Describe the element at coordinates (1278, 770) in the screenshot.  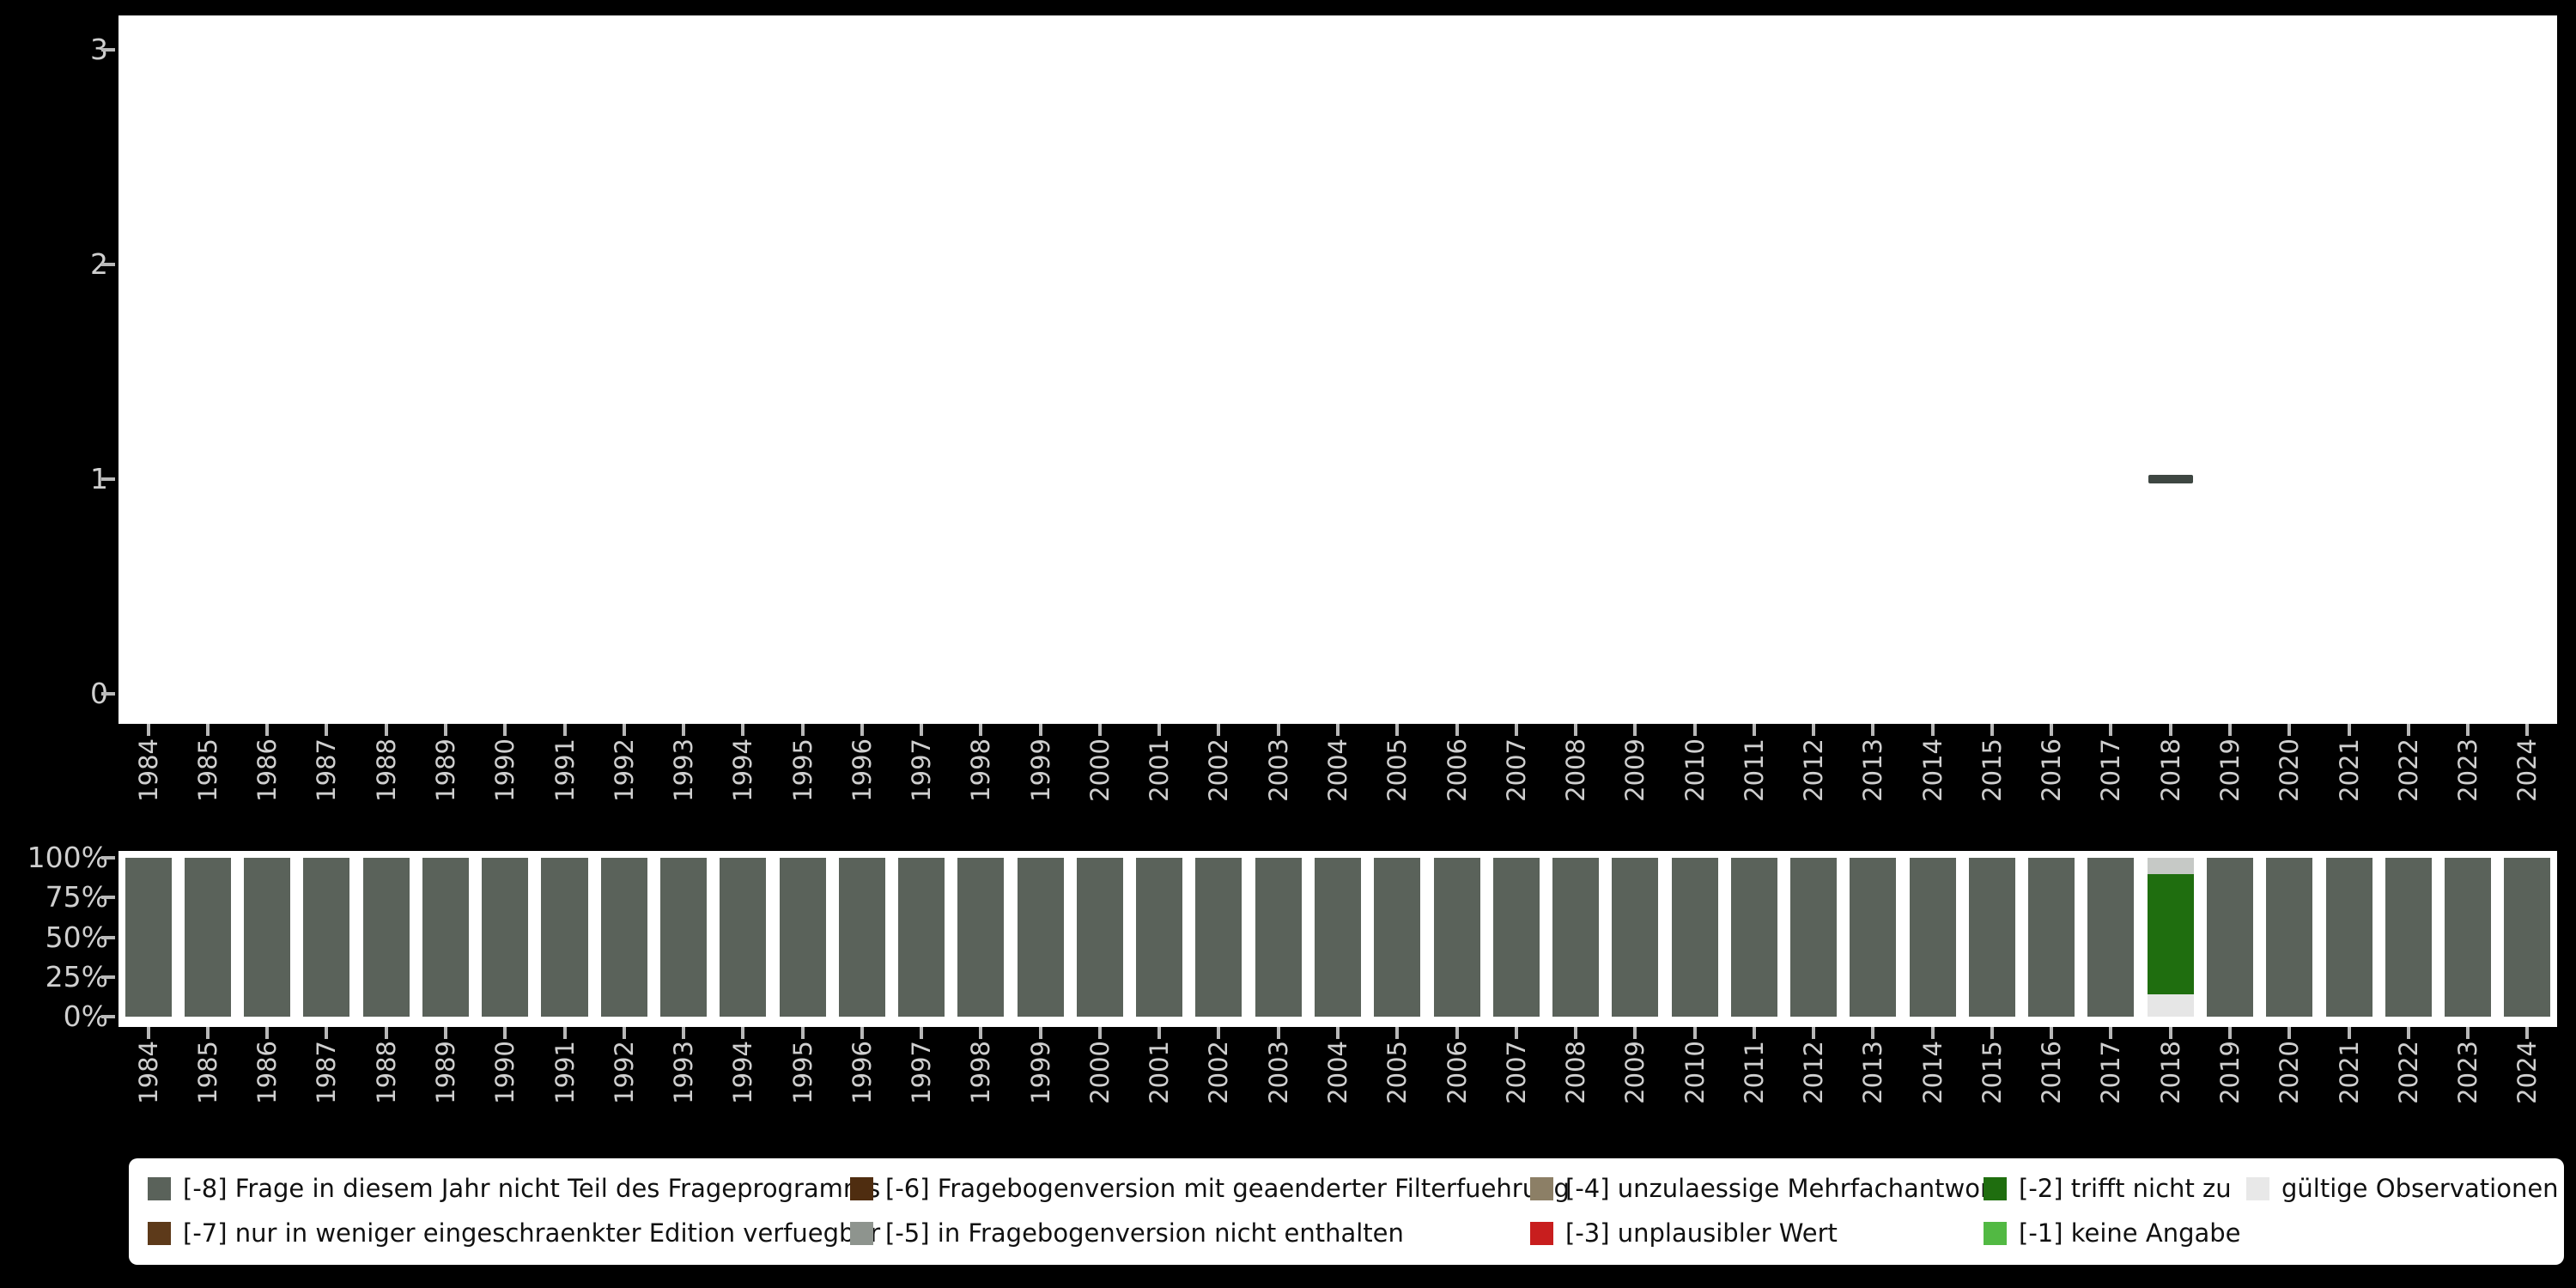
I see `x-axis-year-label: 2003` at that location.